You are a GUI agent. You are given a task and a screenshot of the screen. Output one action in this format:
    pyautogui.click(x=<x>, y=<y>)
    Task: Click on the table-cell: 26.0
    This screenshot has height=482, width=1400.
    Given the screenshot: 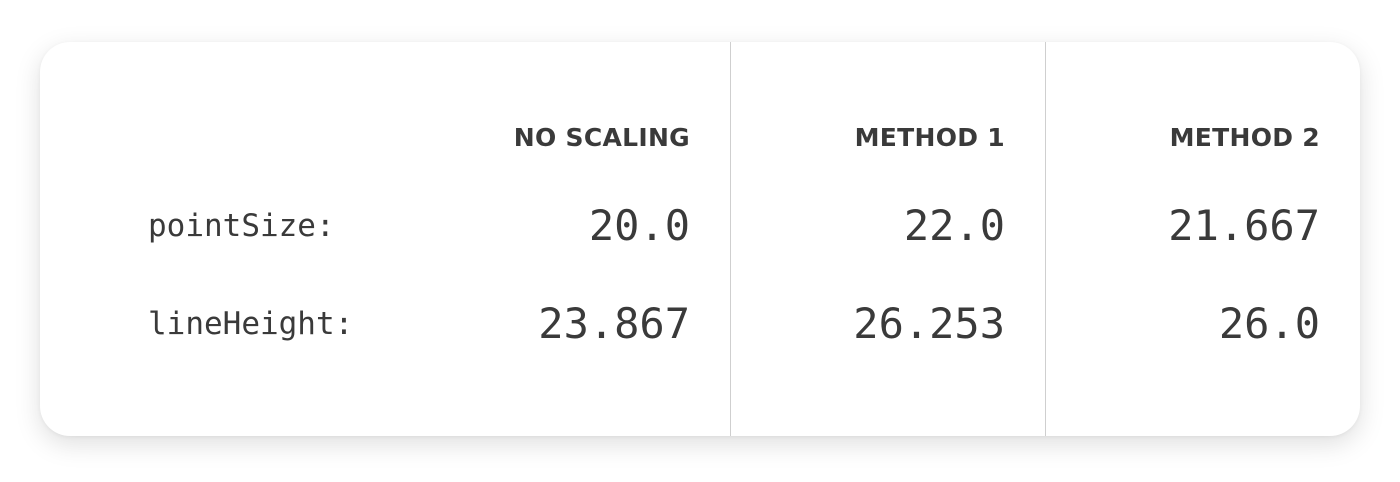 What is the action you would take?
    pyautogui.click(x=1269, y=323)
    